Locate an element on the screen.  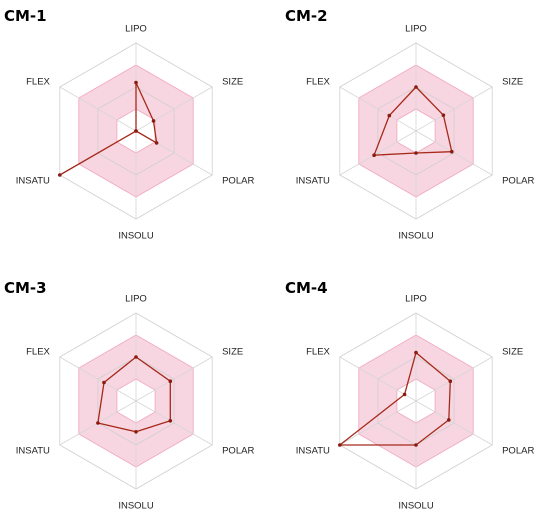
panel-title-cm-3: CM-3 is located at coordinates (25, 288).